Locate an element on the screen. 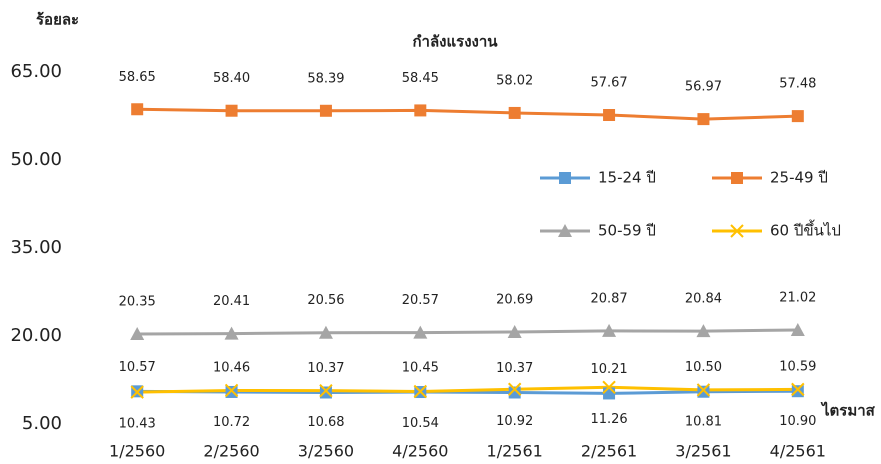 This screenshot has height=464, width=881. data-label: 20.35 is located at coordinates (137, 301).